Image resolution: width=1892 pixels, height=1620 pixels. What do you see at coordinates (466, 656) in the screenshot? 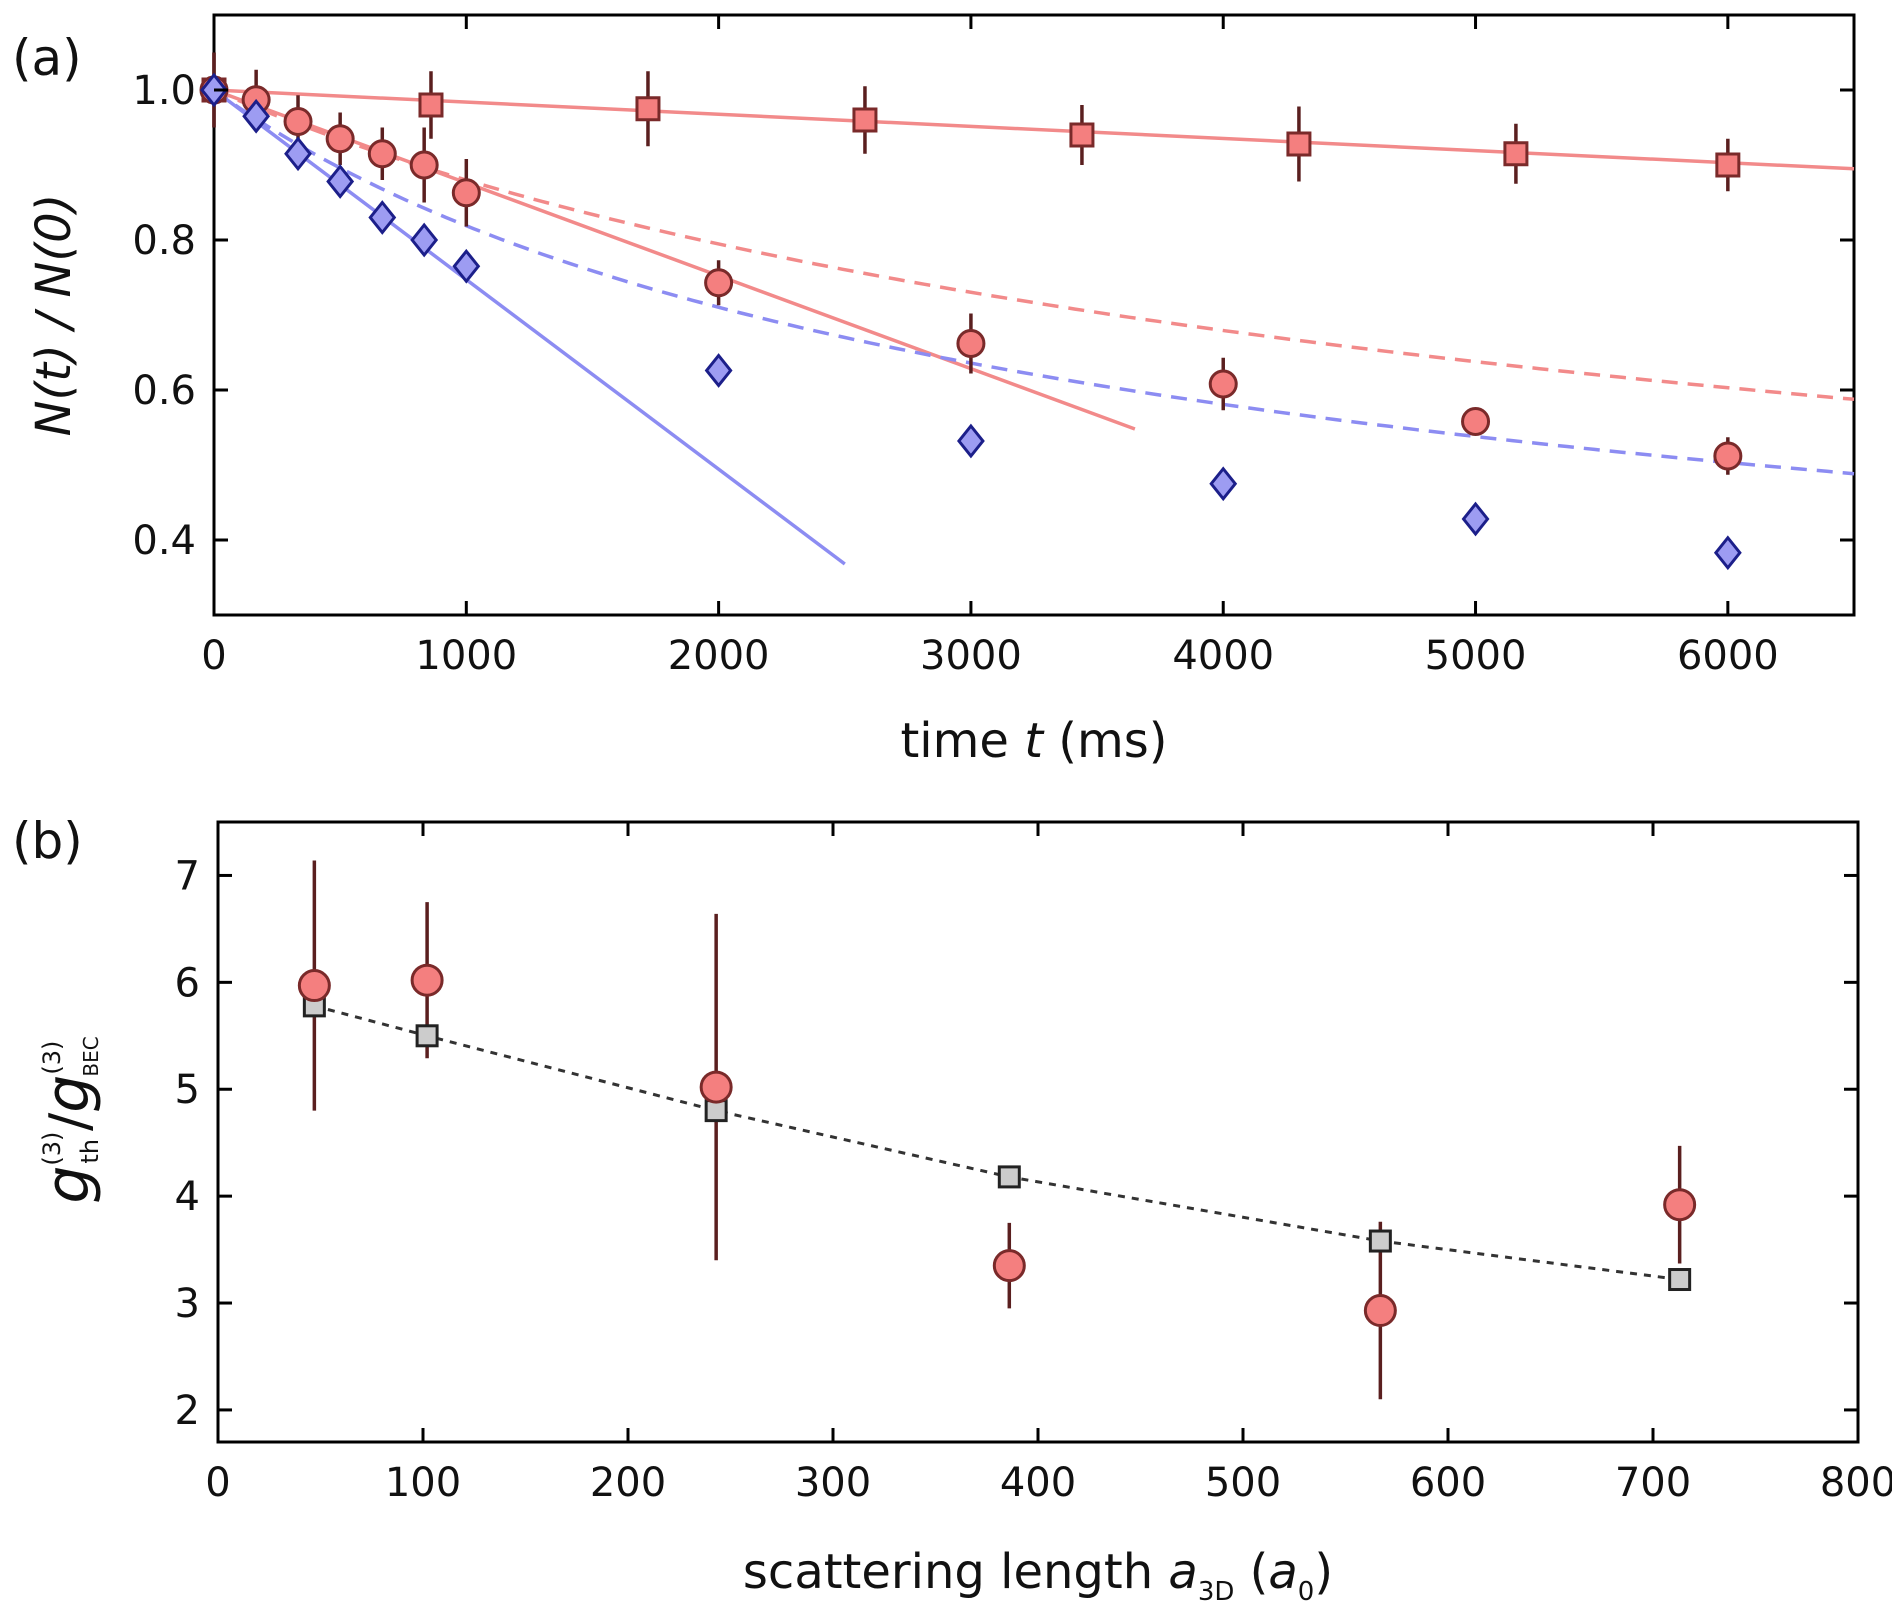
I see `panel-a-x-tick-label: 1000` at bounding box center [466, 656].